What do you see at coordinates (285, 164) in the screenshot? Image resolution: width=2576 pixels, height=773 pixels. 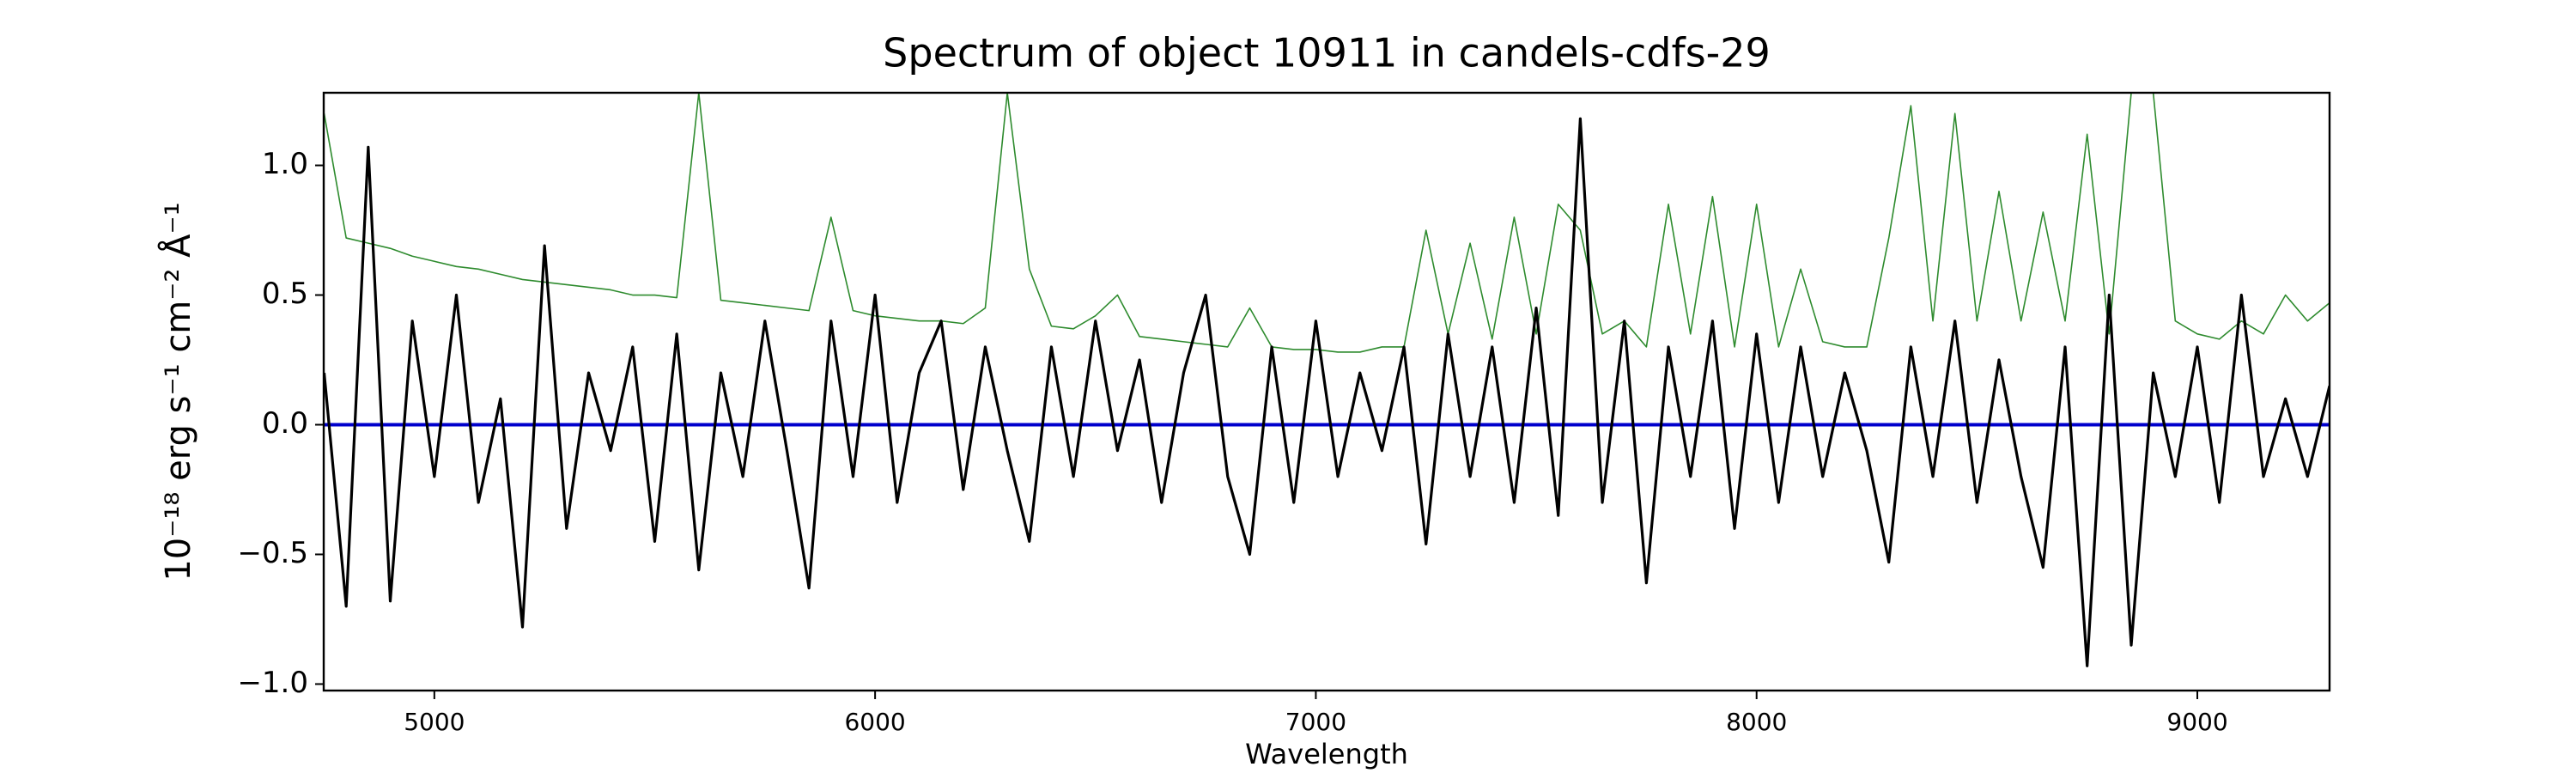 I see `y-tick-label: 1.0` at bounding box center [285, 164].